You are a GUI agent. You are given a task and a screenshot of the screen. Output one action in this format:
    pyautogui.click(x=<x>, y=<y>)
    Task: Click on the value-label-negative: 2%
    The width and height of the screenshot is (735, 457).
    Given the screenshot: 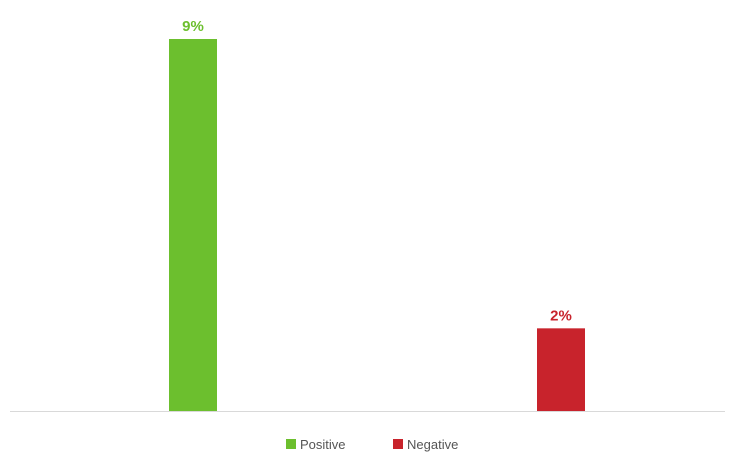 What is the action you would take?
    pyautogui.click(x=561, y=315)
    